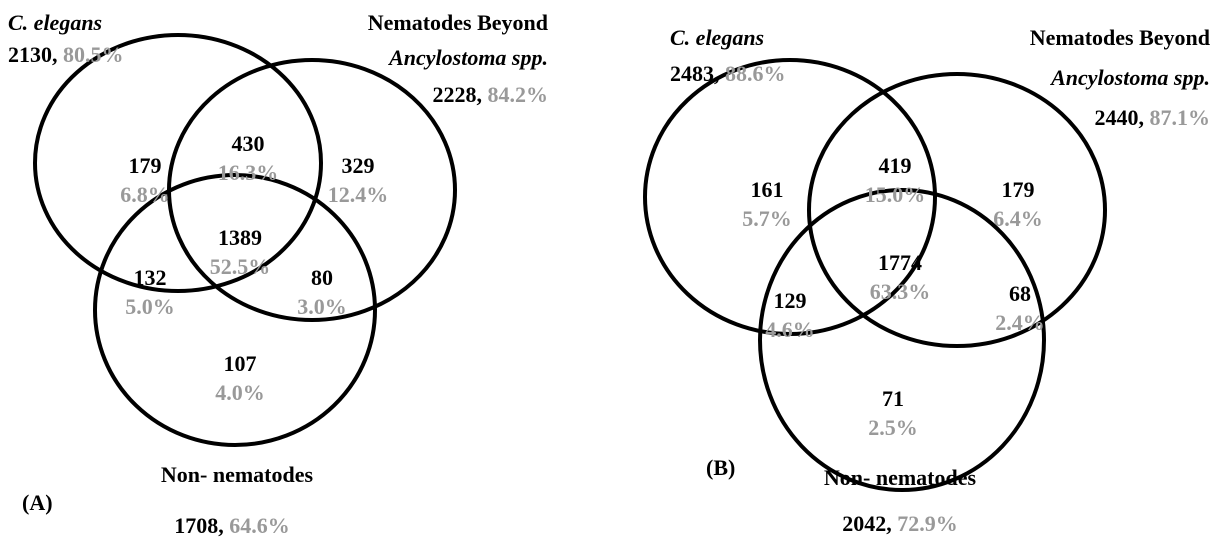 The image size is (1217, 548). I want to click on region-percent: 5.0%, so click(150, 306).